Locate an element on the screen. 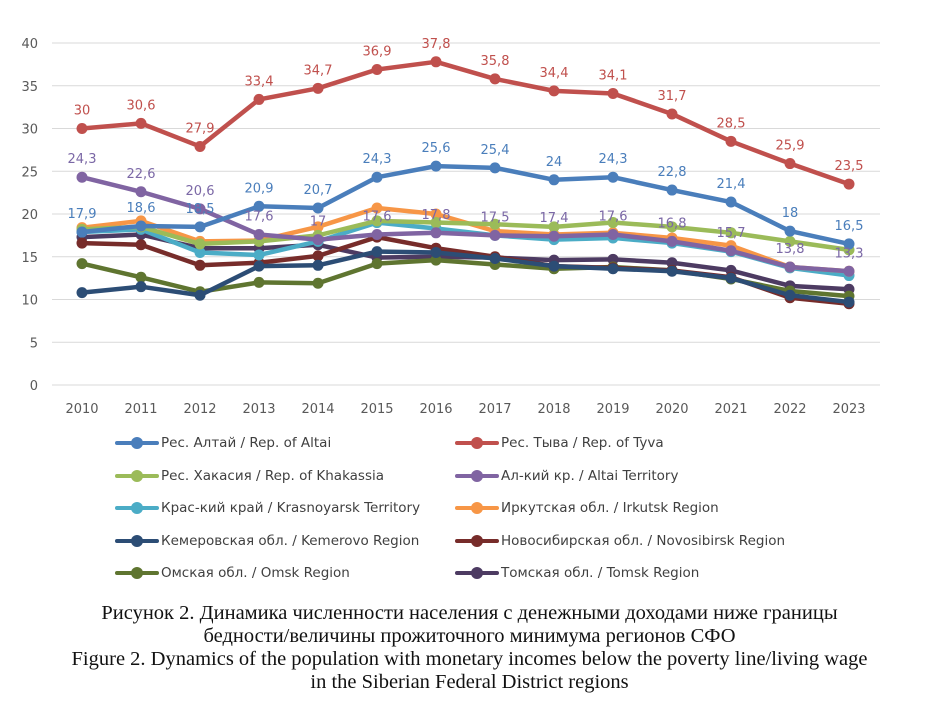 The image size is (939, 722). legend-label: Рес. Хакасия / Rep. of Khakassia is located at coordinates (273, 475).